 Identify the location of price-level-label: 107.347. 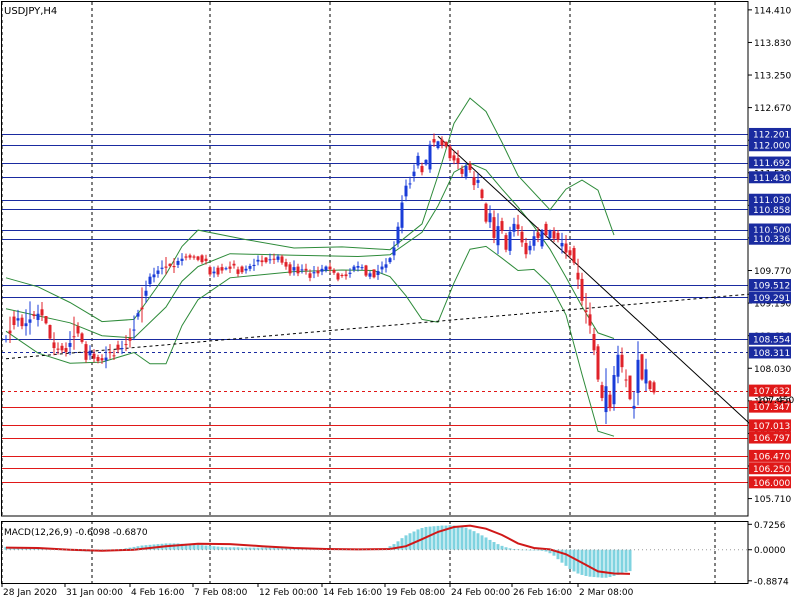
(771, 408).